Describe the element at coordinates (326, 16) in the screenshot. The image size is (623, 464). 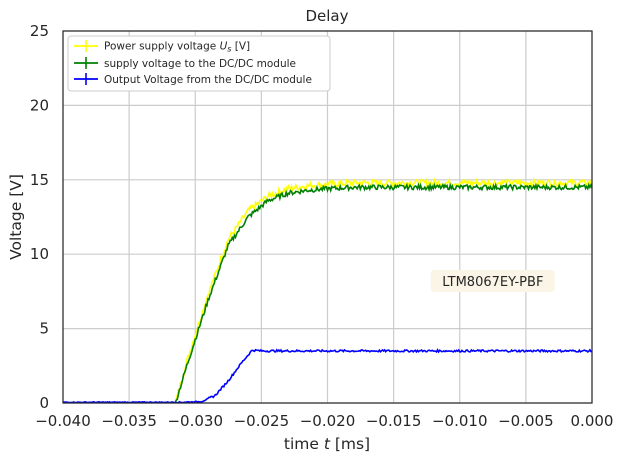
I see `chart-title: Delay` at that location.